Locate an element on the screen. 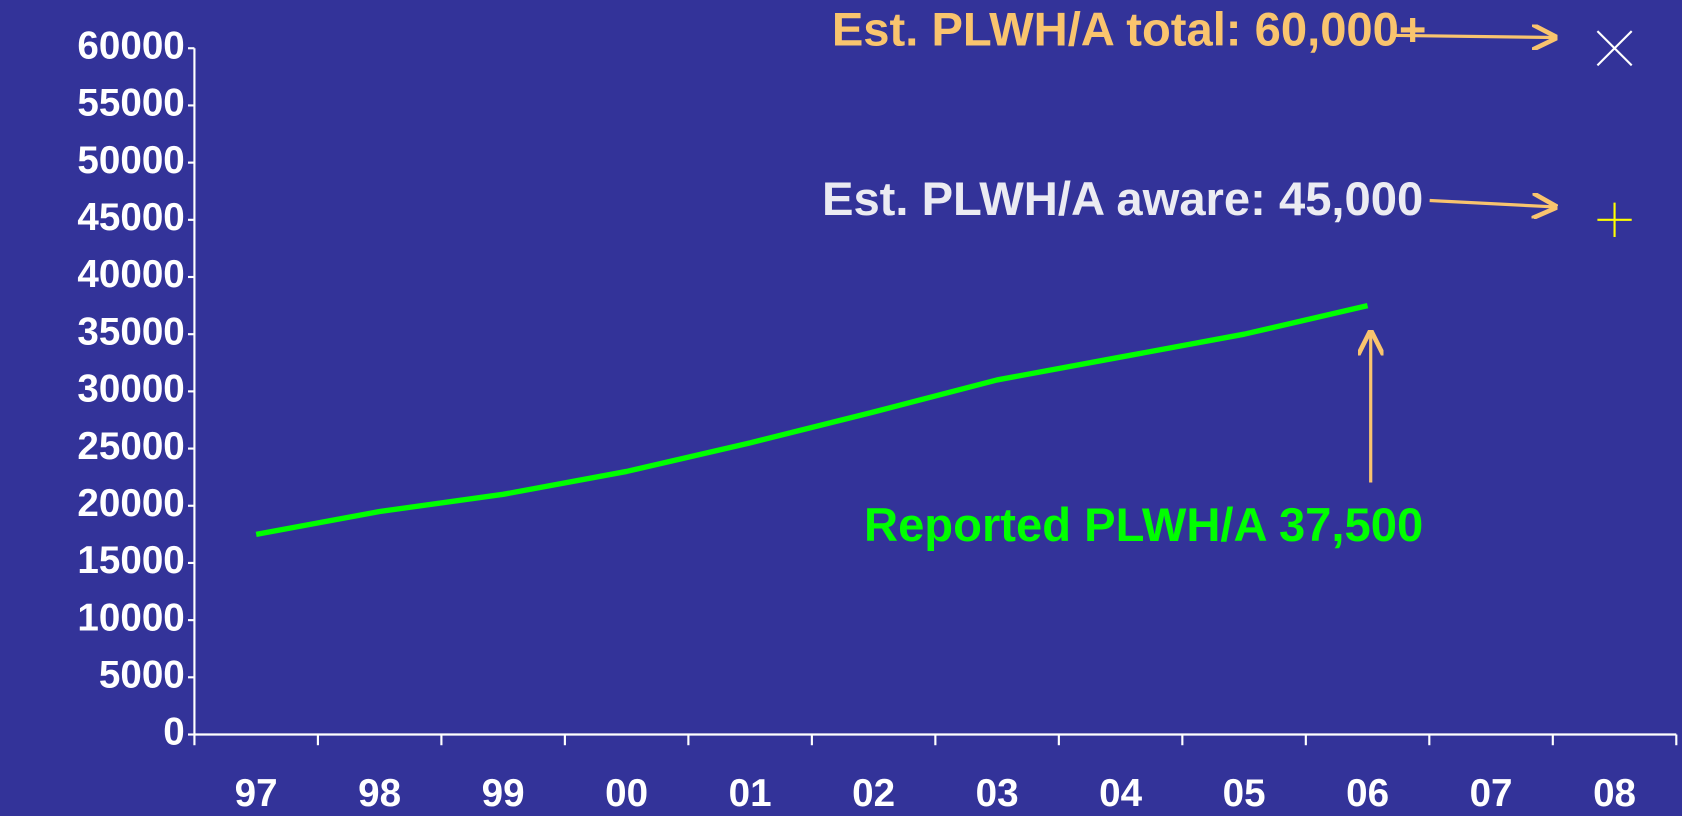 The image size is (1682, 816). y-tick-label: 40000 is located at coordinates (130, 274).